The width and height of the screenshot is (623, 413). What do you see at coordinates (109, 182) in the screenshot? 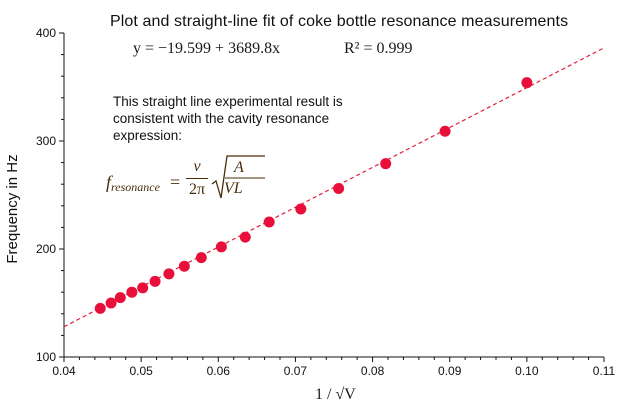
I see `formula-f: f` at bounding box center [109, 182].